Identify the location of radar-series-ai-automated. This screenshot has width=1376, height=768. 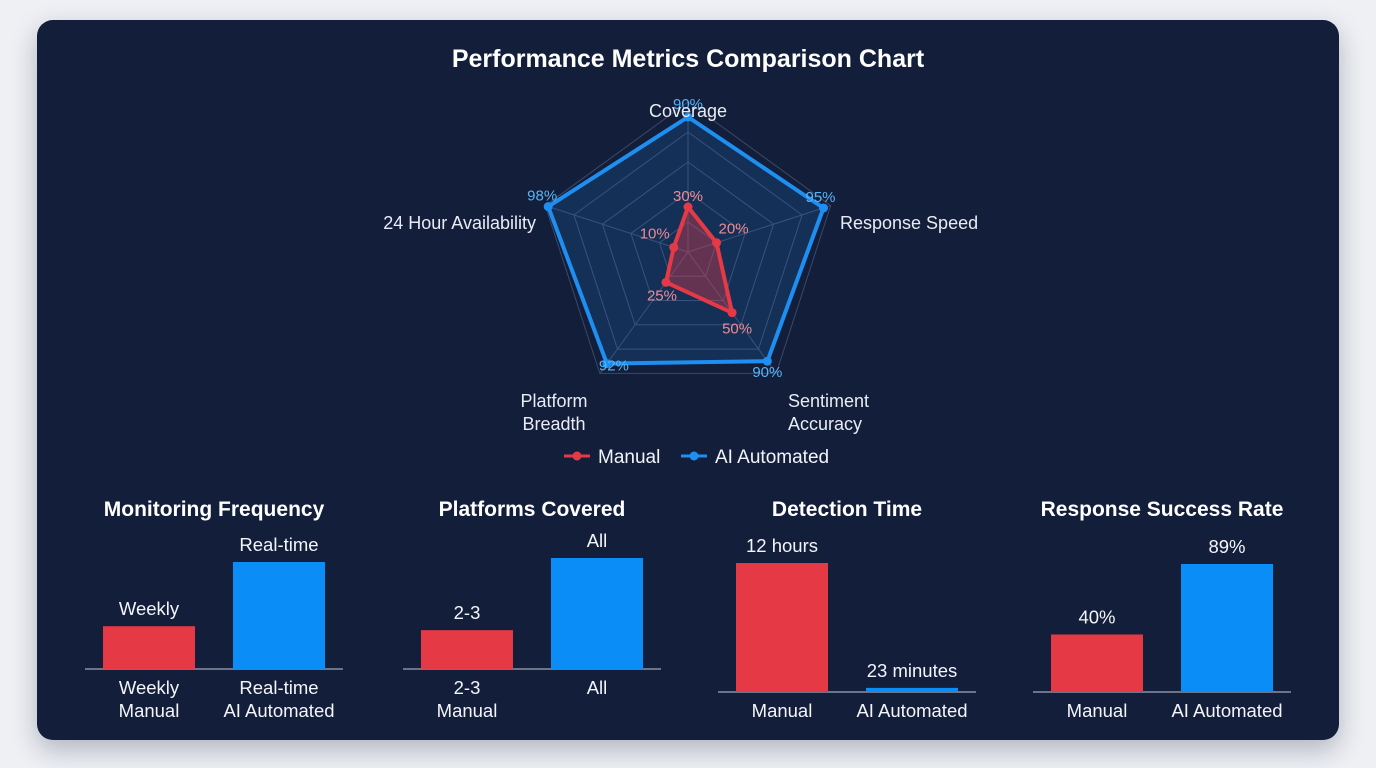
(686, 240).